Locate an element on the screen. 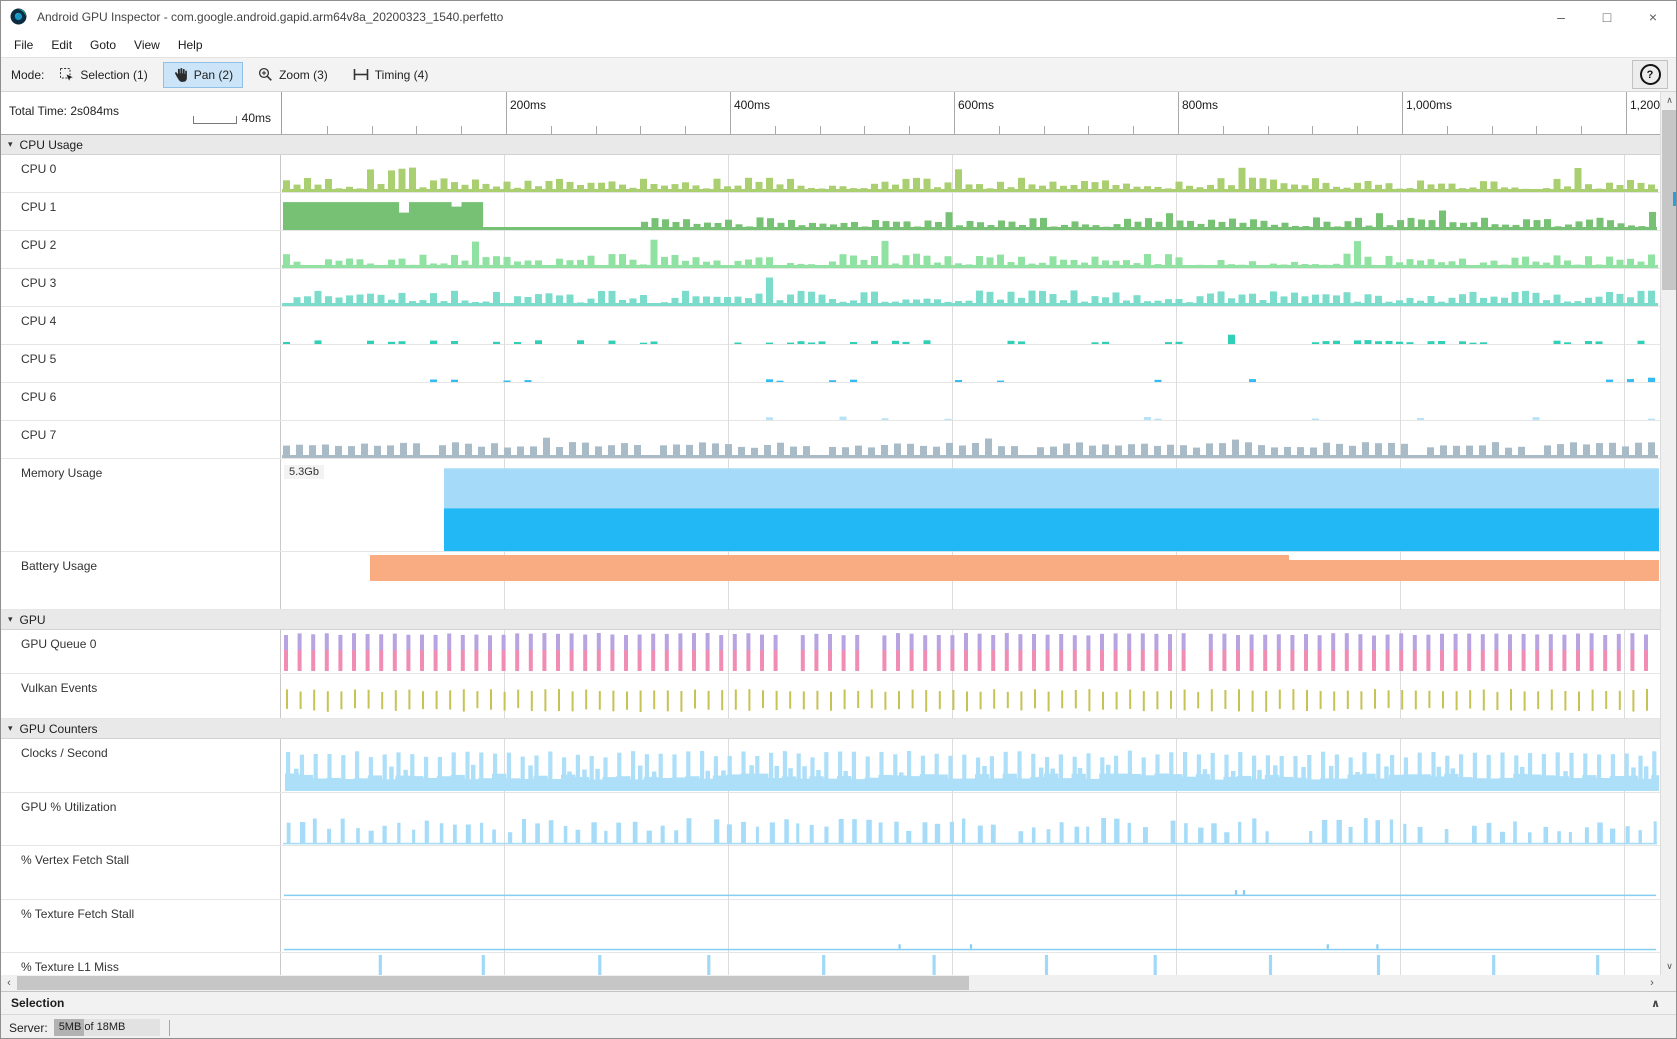  track-label: % Texture L1 Miss is located at coordinates (141, 964).